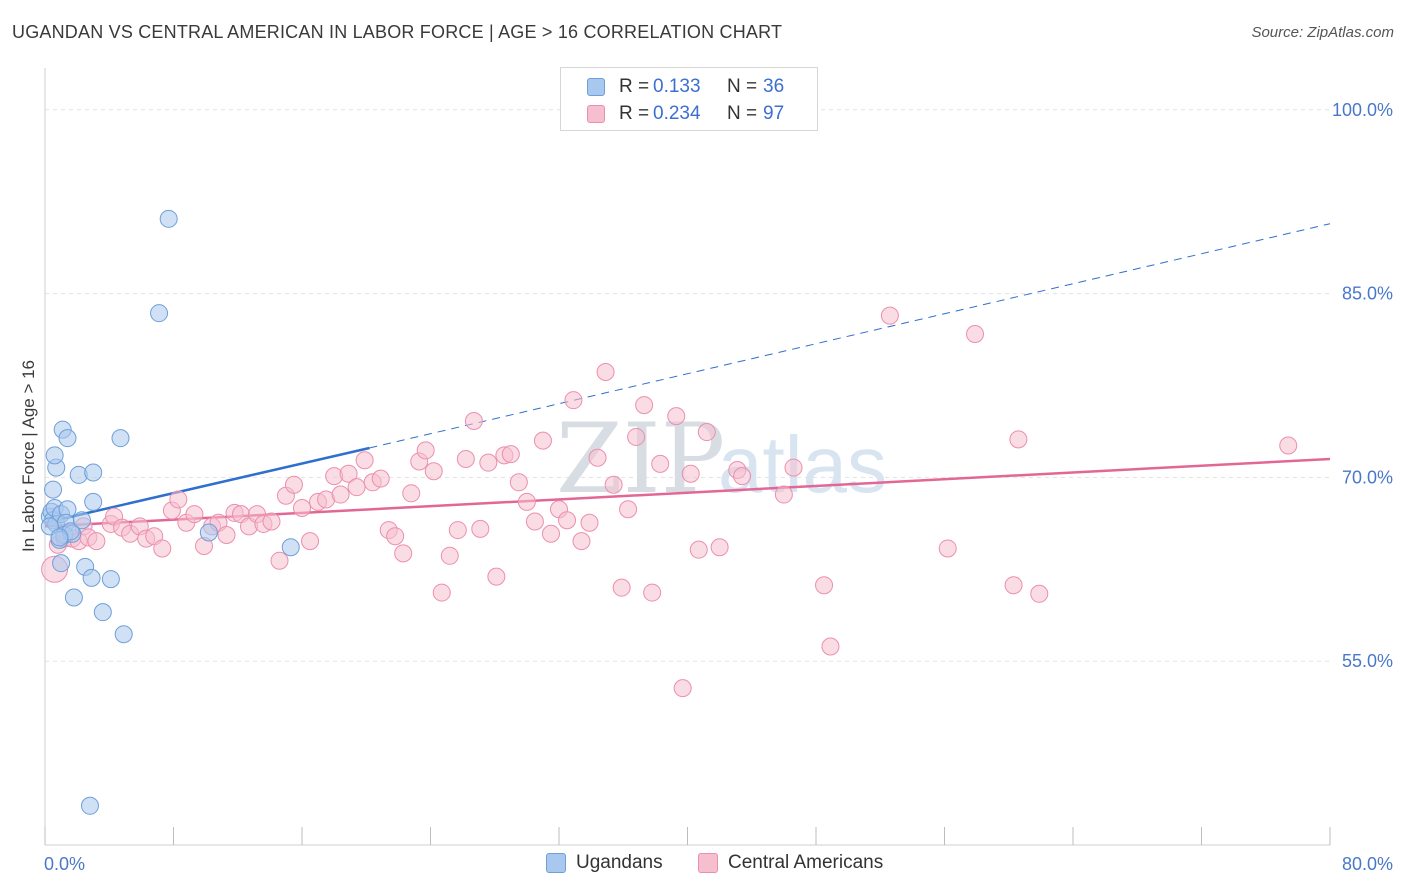 This screenshot has height=892, width=1406. Describe the element at coordinates (1322, 32) in the screenshot. I see `source-label: Source: ZipAtlas.com` at that location.